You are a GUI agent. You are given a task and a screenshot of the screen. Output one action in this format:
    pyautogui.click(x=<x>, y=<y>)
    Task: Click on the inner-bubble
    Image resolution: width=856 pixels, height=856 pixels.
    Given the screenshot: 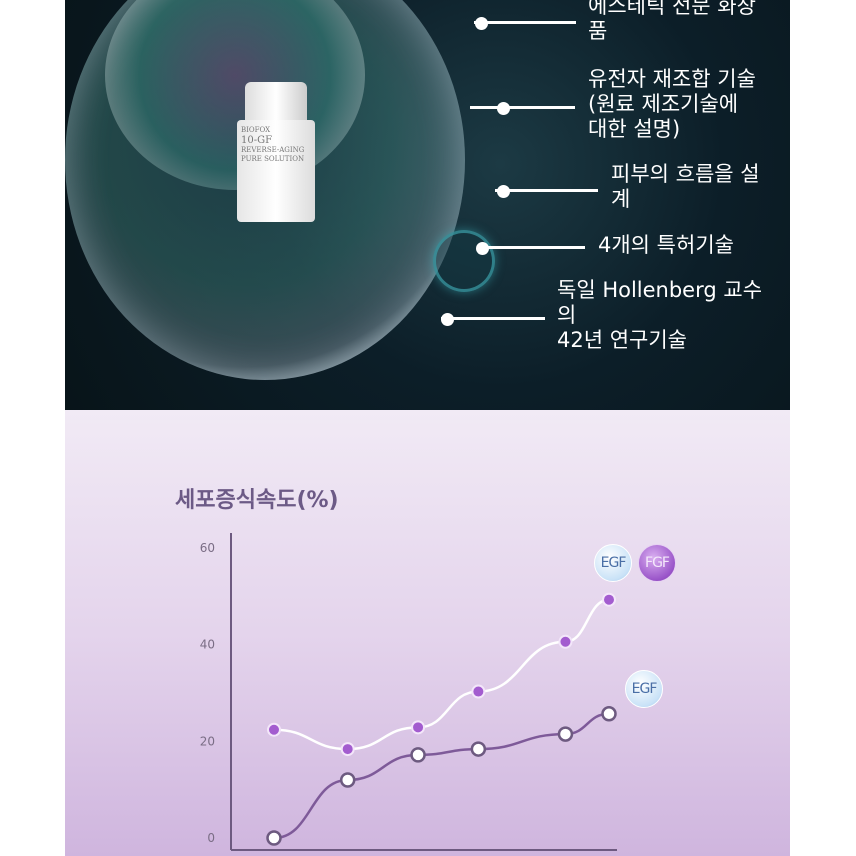 What is the action you would take?
    pyautogui.click(x=235, y=95)
    